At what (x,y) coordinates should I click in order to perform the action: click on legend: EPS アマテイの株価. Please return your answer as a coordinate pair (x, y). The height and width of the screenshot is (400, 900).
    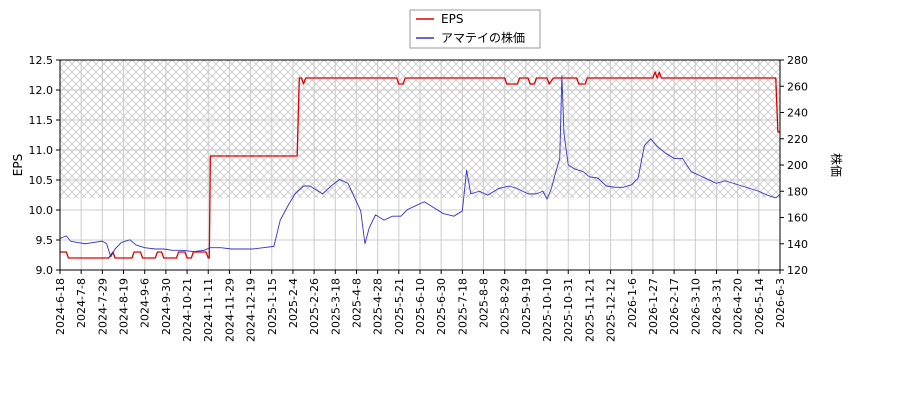
    Looking at the image, I should click on (475, 29).